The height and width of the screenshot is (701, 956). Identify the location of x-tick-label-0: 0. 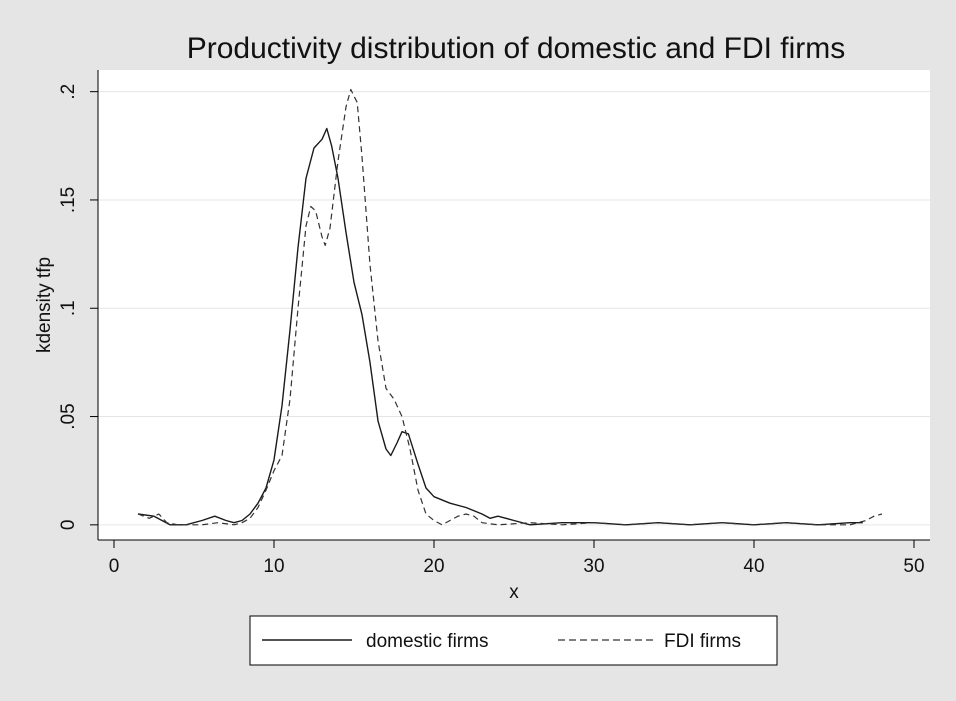
(114, 566).